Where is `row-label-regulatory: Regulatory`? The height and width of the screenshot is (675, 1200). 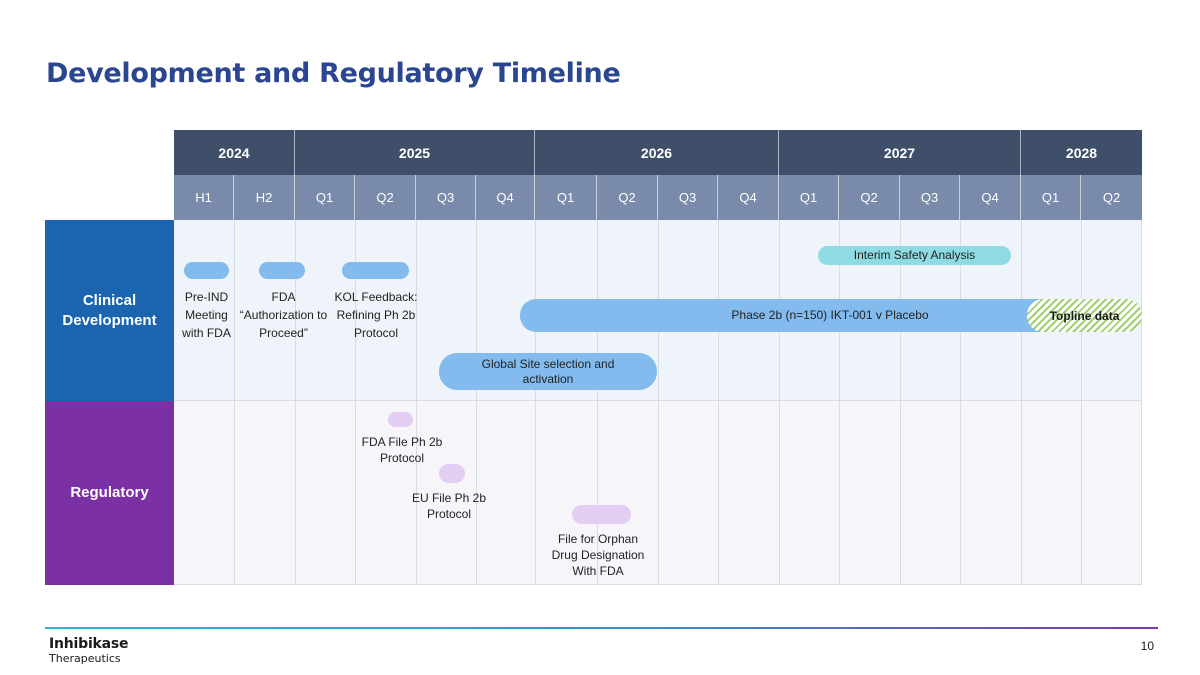 row-label-regulatory: Regulatory is located at coordinates (109, 493).